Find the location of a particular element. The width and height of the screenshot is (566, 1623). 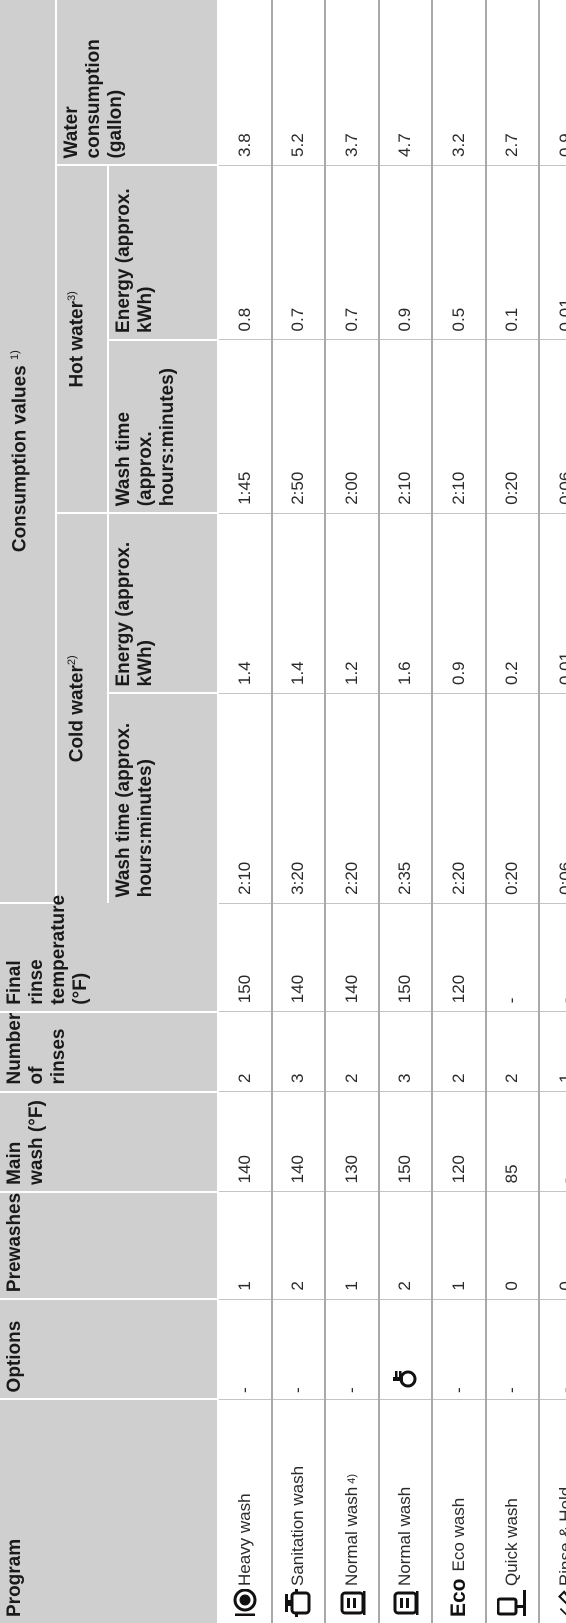

cold-energy-cell: 0.9 is located at coordinates (459, 603).